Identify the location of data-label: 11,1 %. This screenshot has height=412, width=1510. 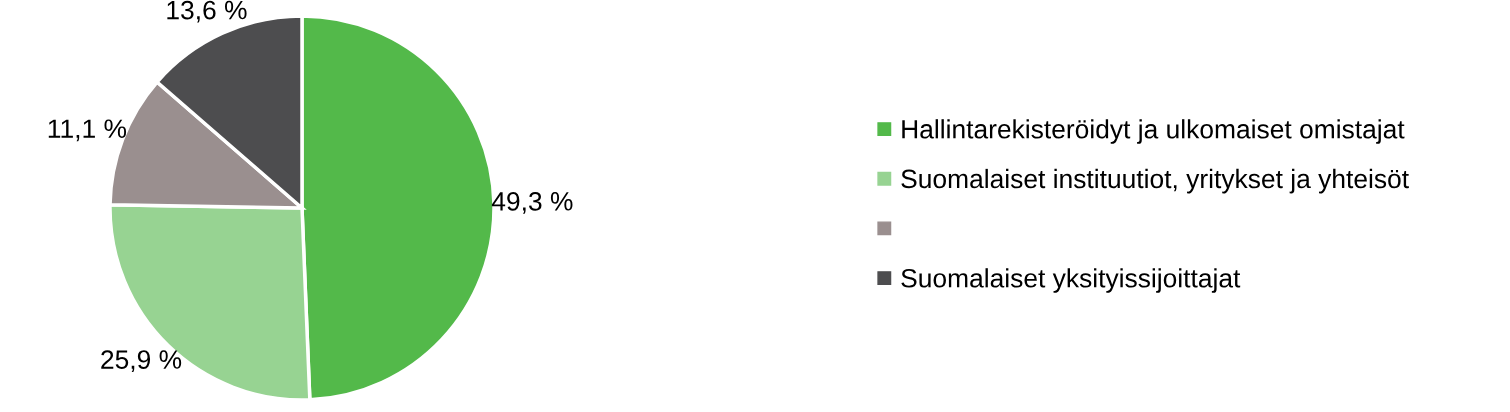
(87, 130).